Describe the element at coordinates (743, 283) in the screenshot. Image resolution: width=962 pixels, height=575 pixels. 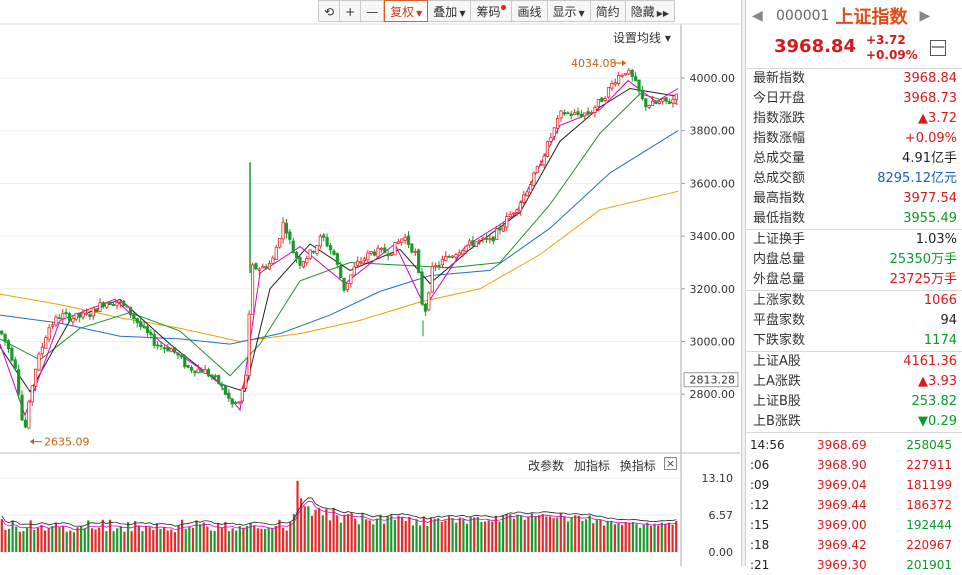
I see `panel-splitter` at that location.